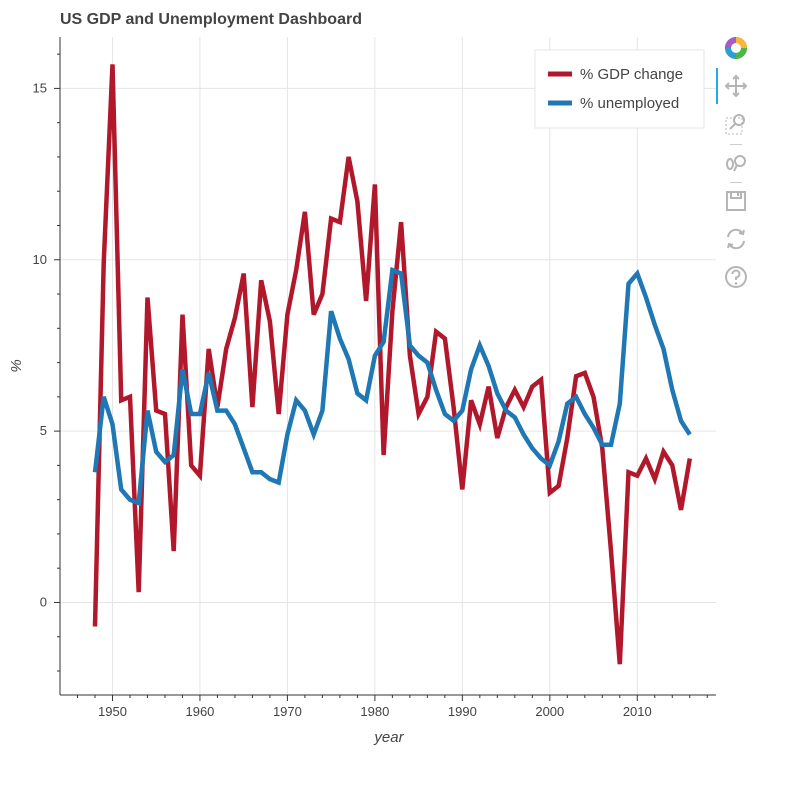  What do you see at coordinates (629, 103) in the screenshot?
I see `legend-label-unemployed: % unemployed` at bounding box center [629, 103].